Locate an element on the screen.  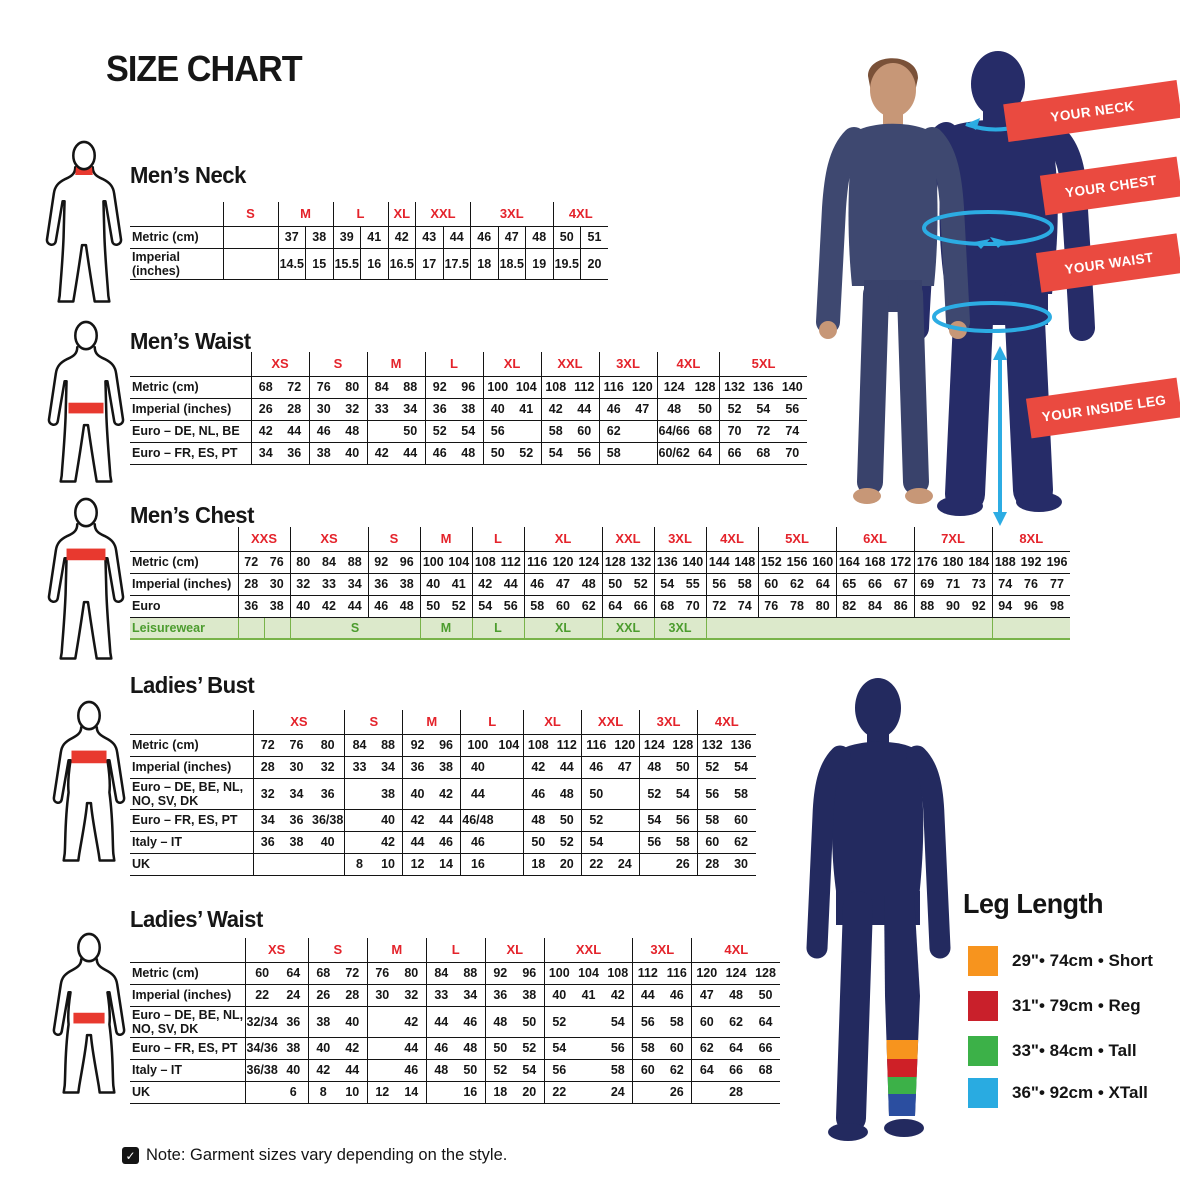
size-cell: 96 is located at coordinates (468, 387).